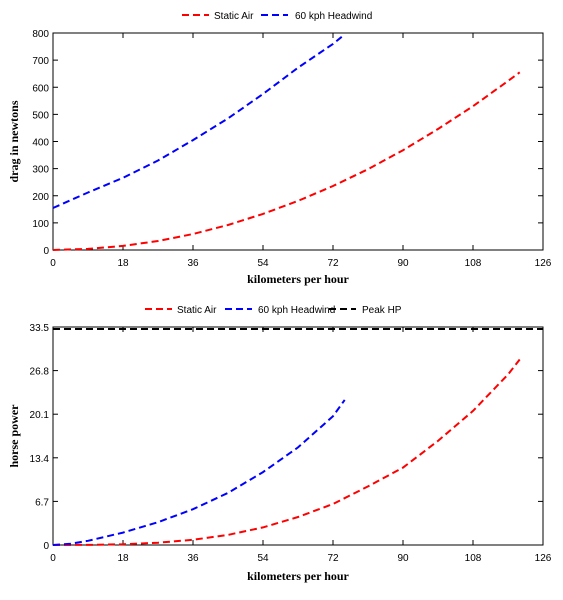 This screenshot has width=563, height=600. Describe the element at coordinates (14, 436) in the screenshot. I see `y-axis-label: horse power` at that location.